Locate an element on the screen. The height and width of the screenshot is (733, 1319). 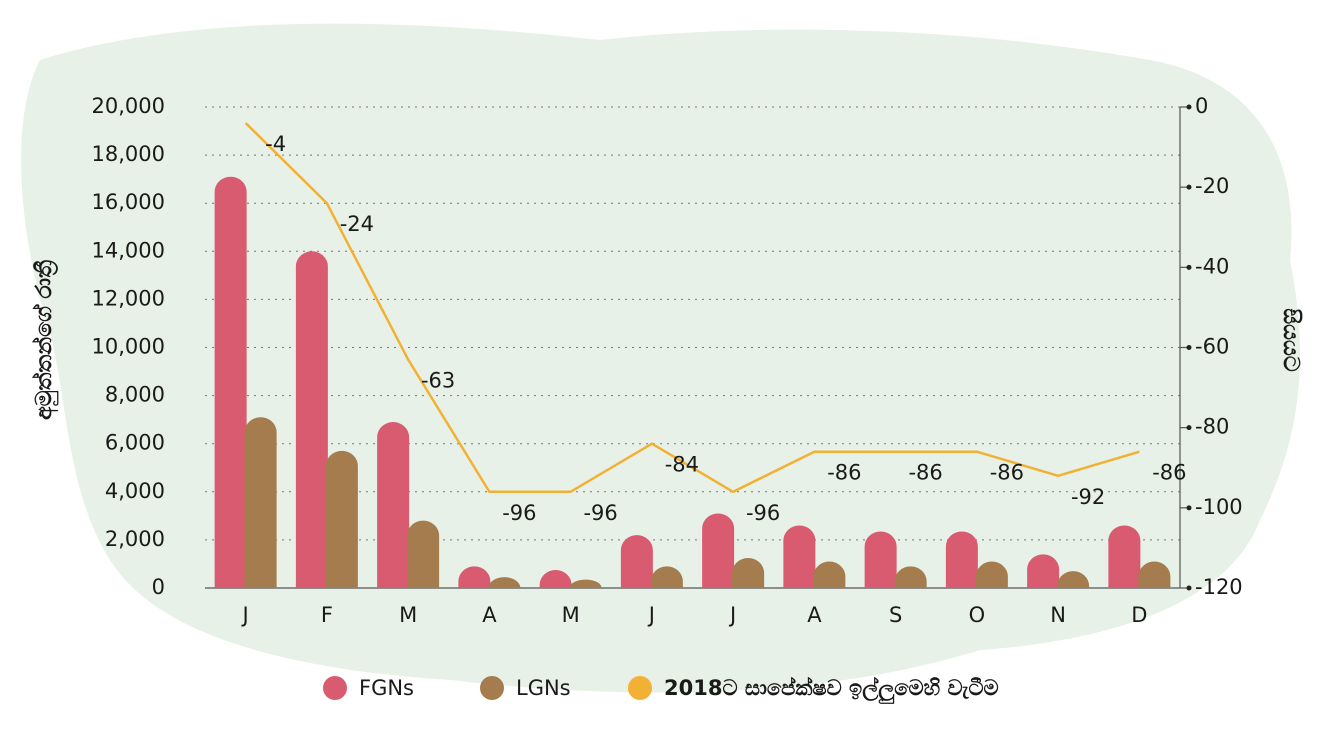
y2-tick-label: 0 is located at coordinates (1201, 106).